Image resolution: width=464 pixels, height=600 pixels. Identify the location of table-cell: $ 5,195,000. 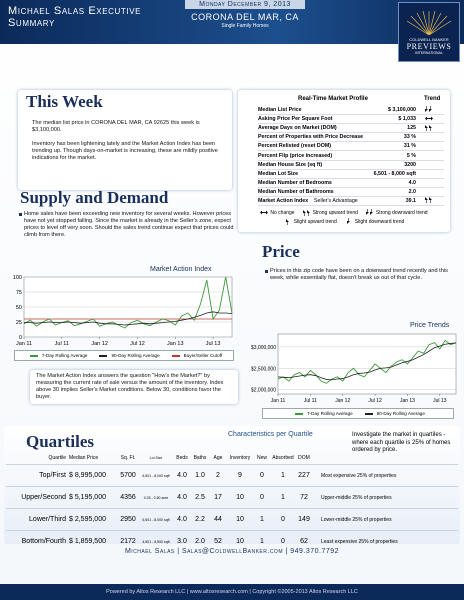
(87, 497).